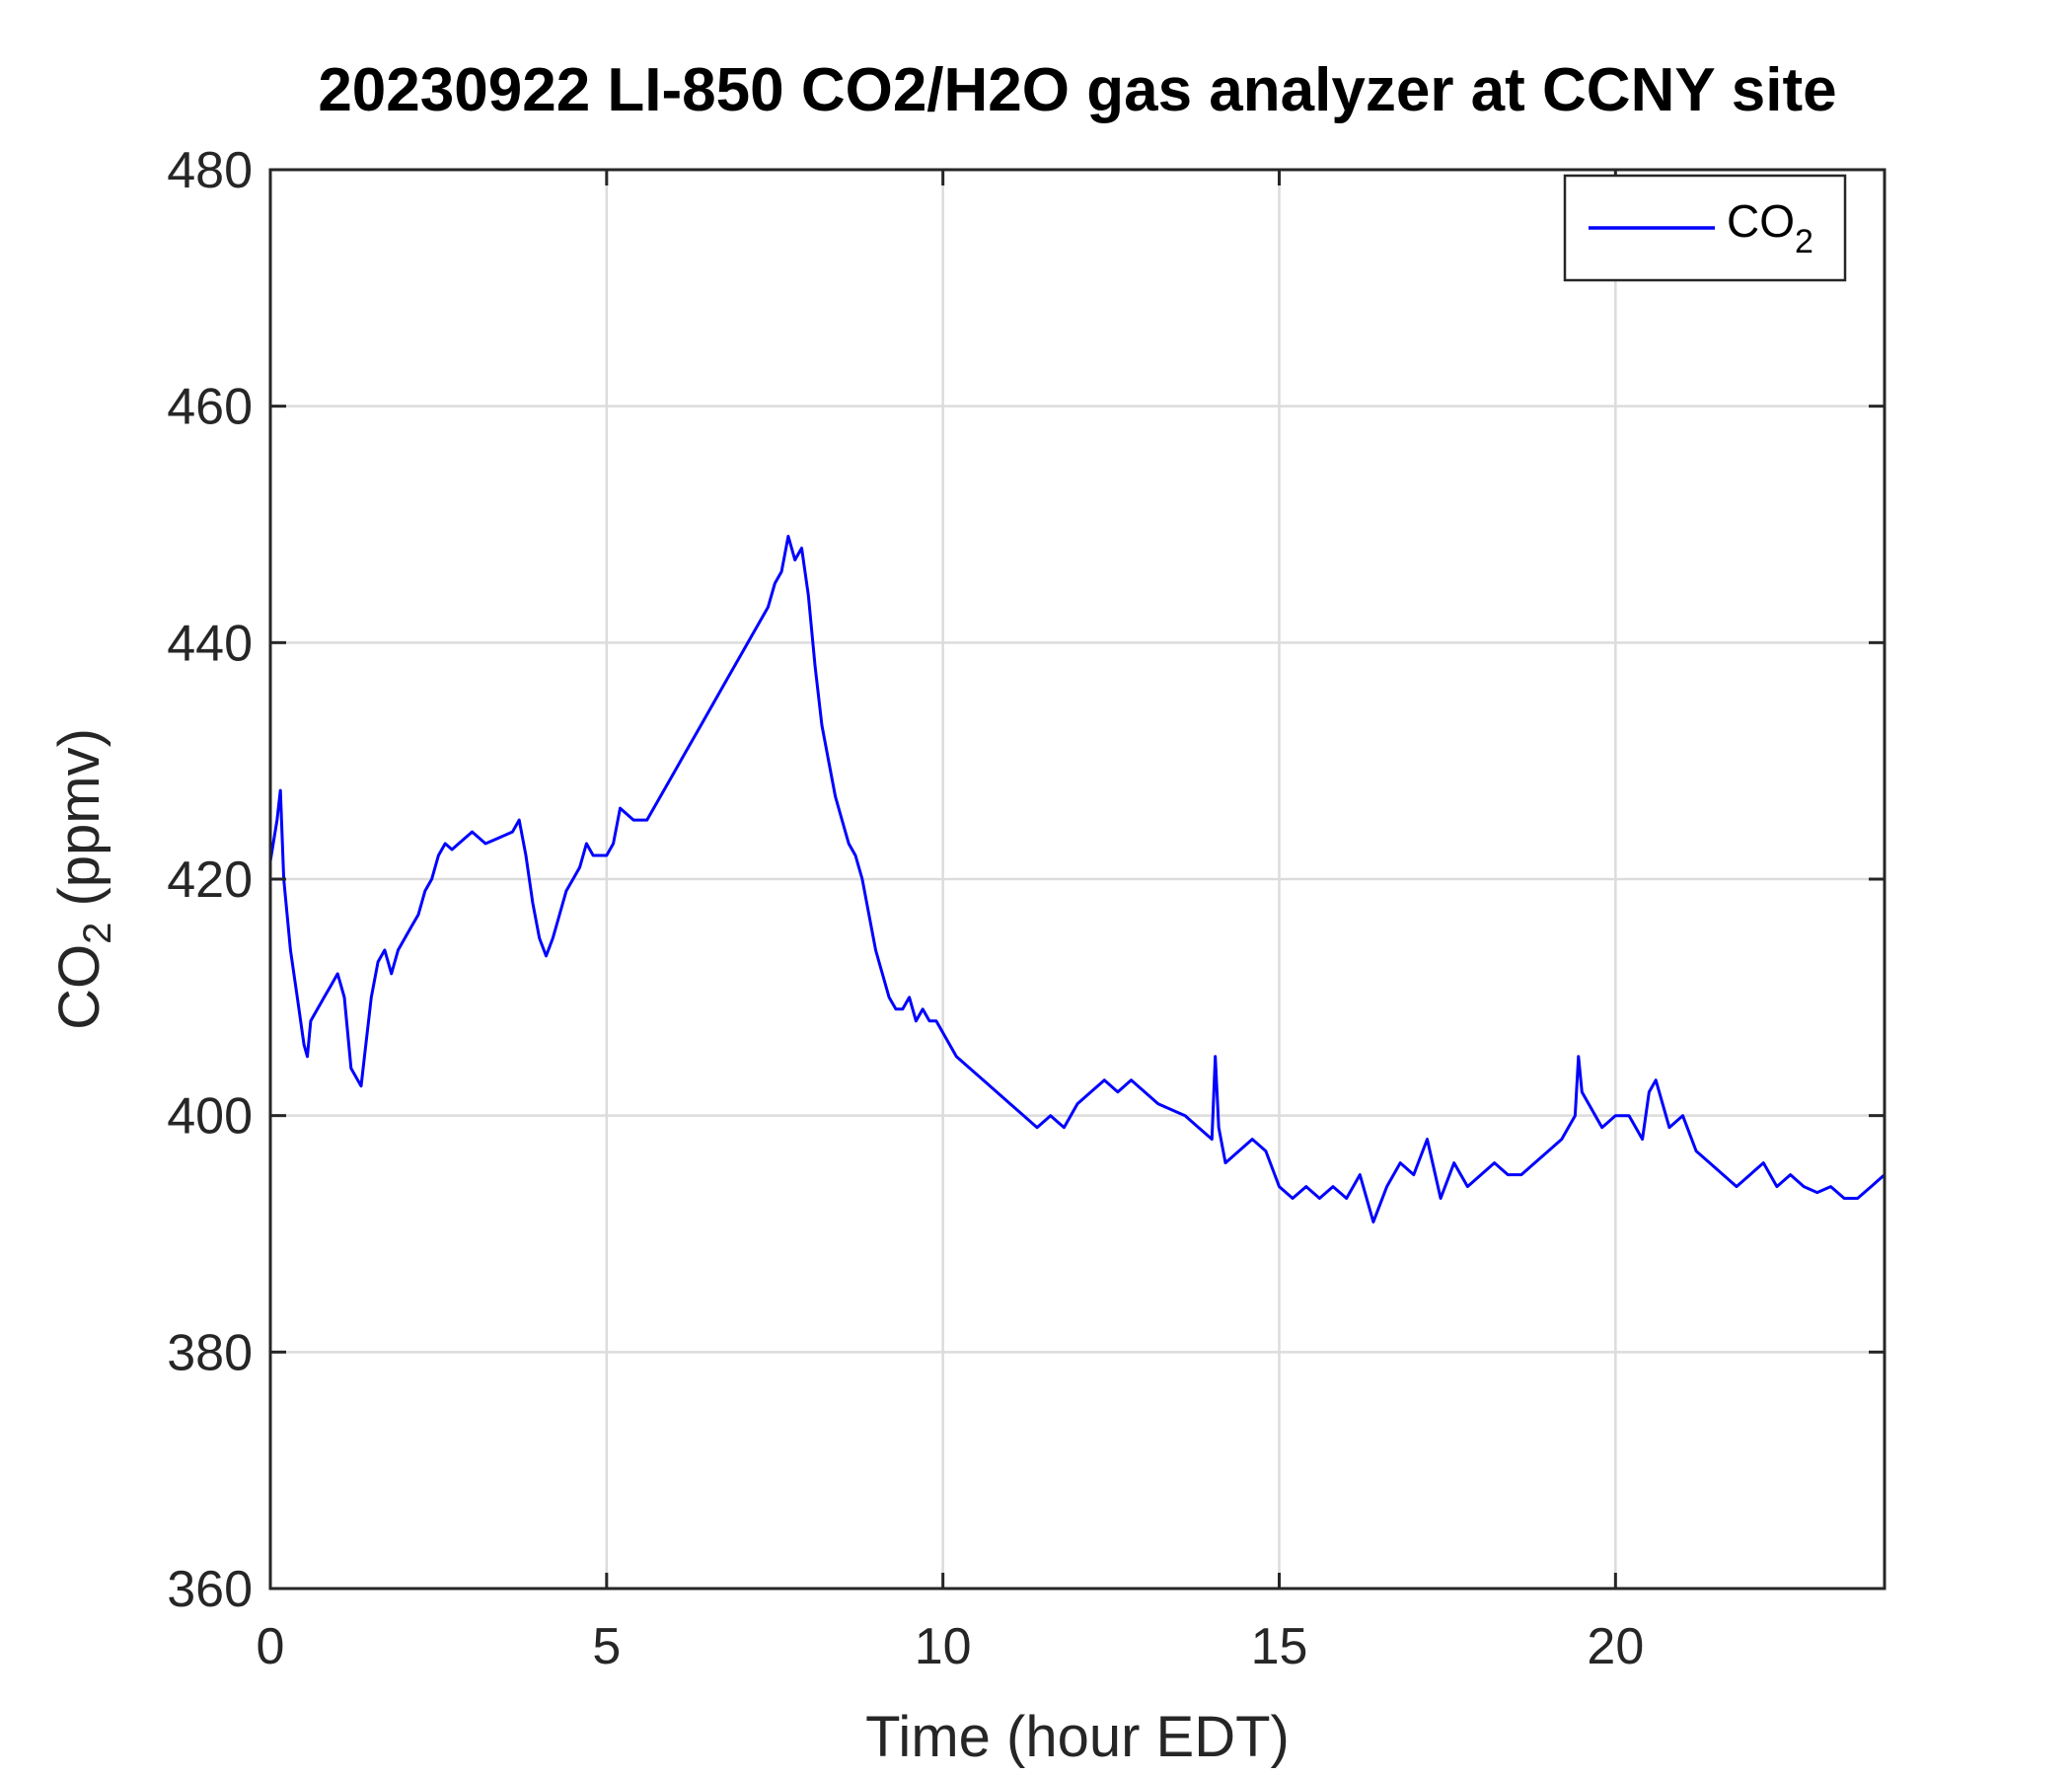  I want to click on y-tick-label: 480, so click(210, 170).